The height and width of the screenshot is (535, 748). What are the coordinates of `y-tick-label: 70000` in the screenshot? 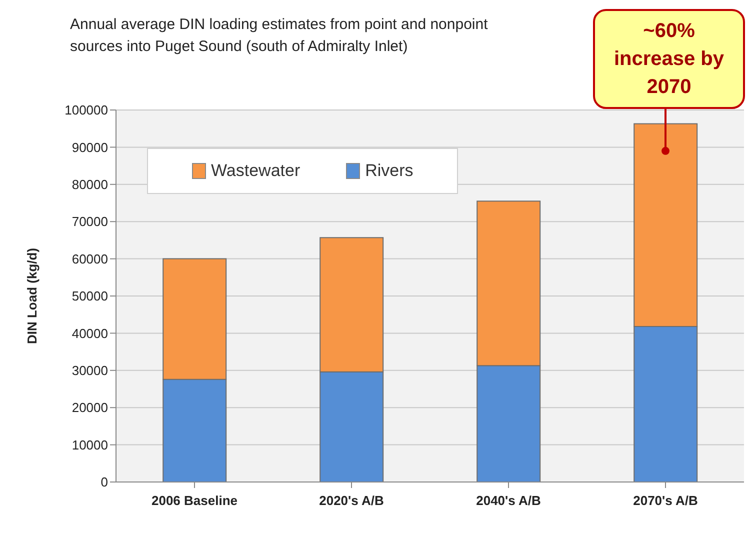 It's located at (90, 222).